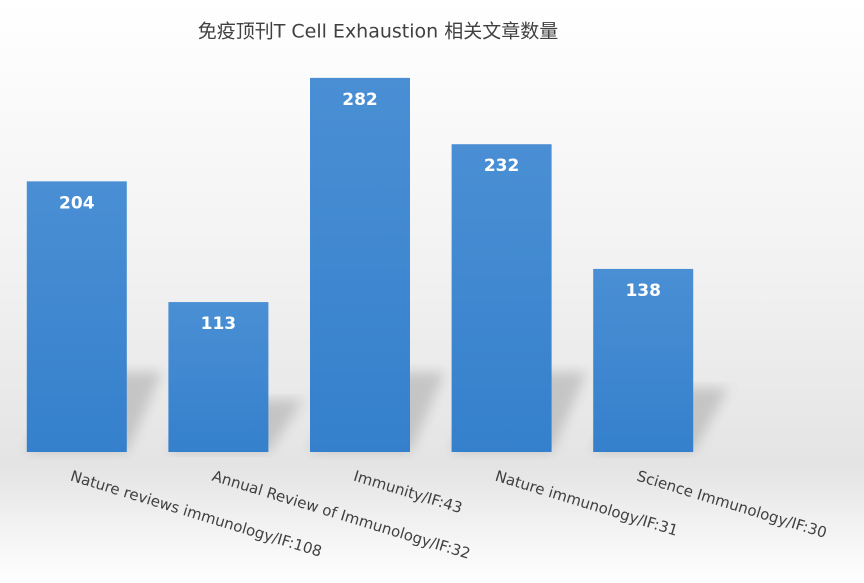  I want to click on value-label: 113, so click(219, 324).